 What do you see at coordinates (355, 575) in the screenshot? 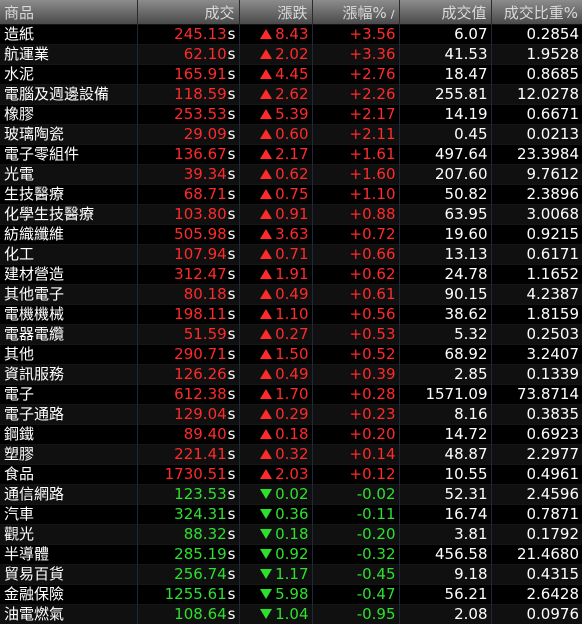
I see `pct-cell: -0.45` at bounding box center [355, 575].